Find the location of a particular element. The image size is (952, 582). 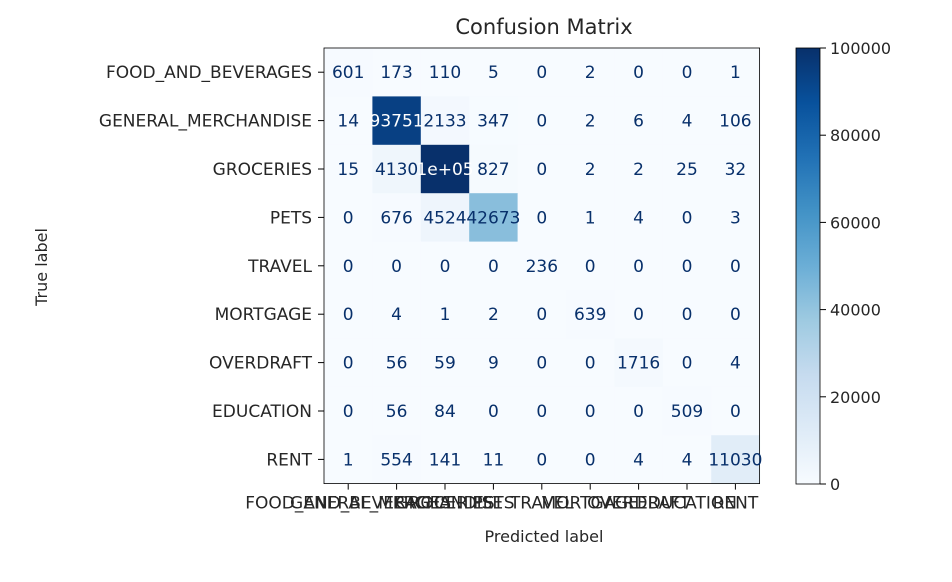

cell-label-7-4: 0 is located at coordinates (541, 412).